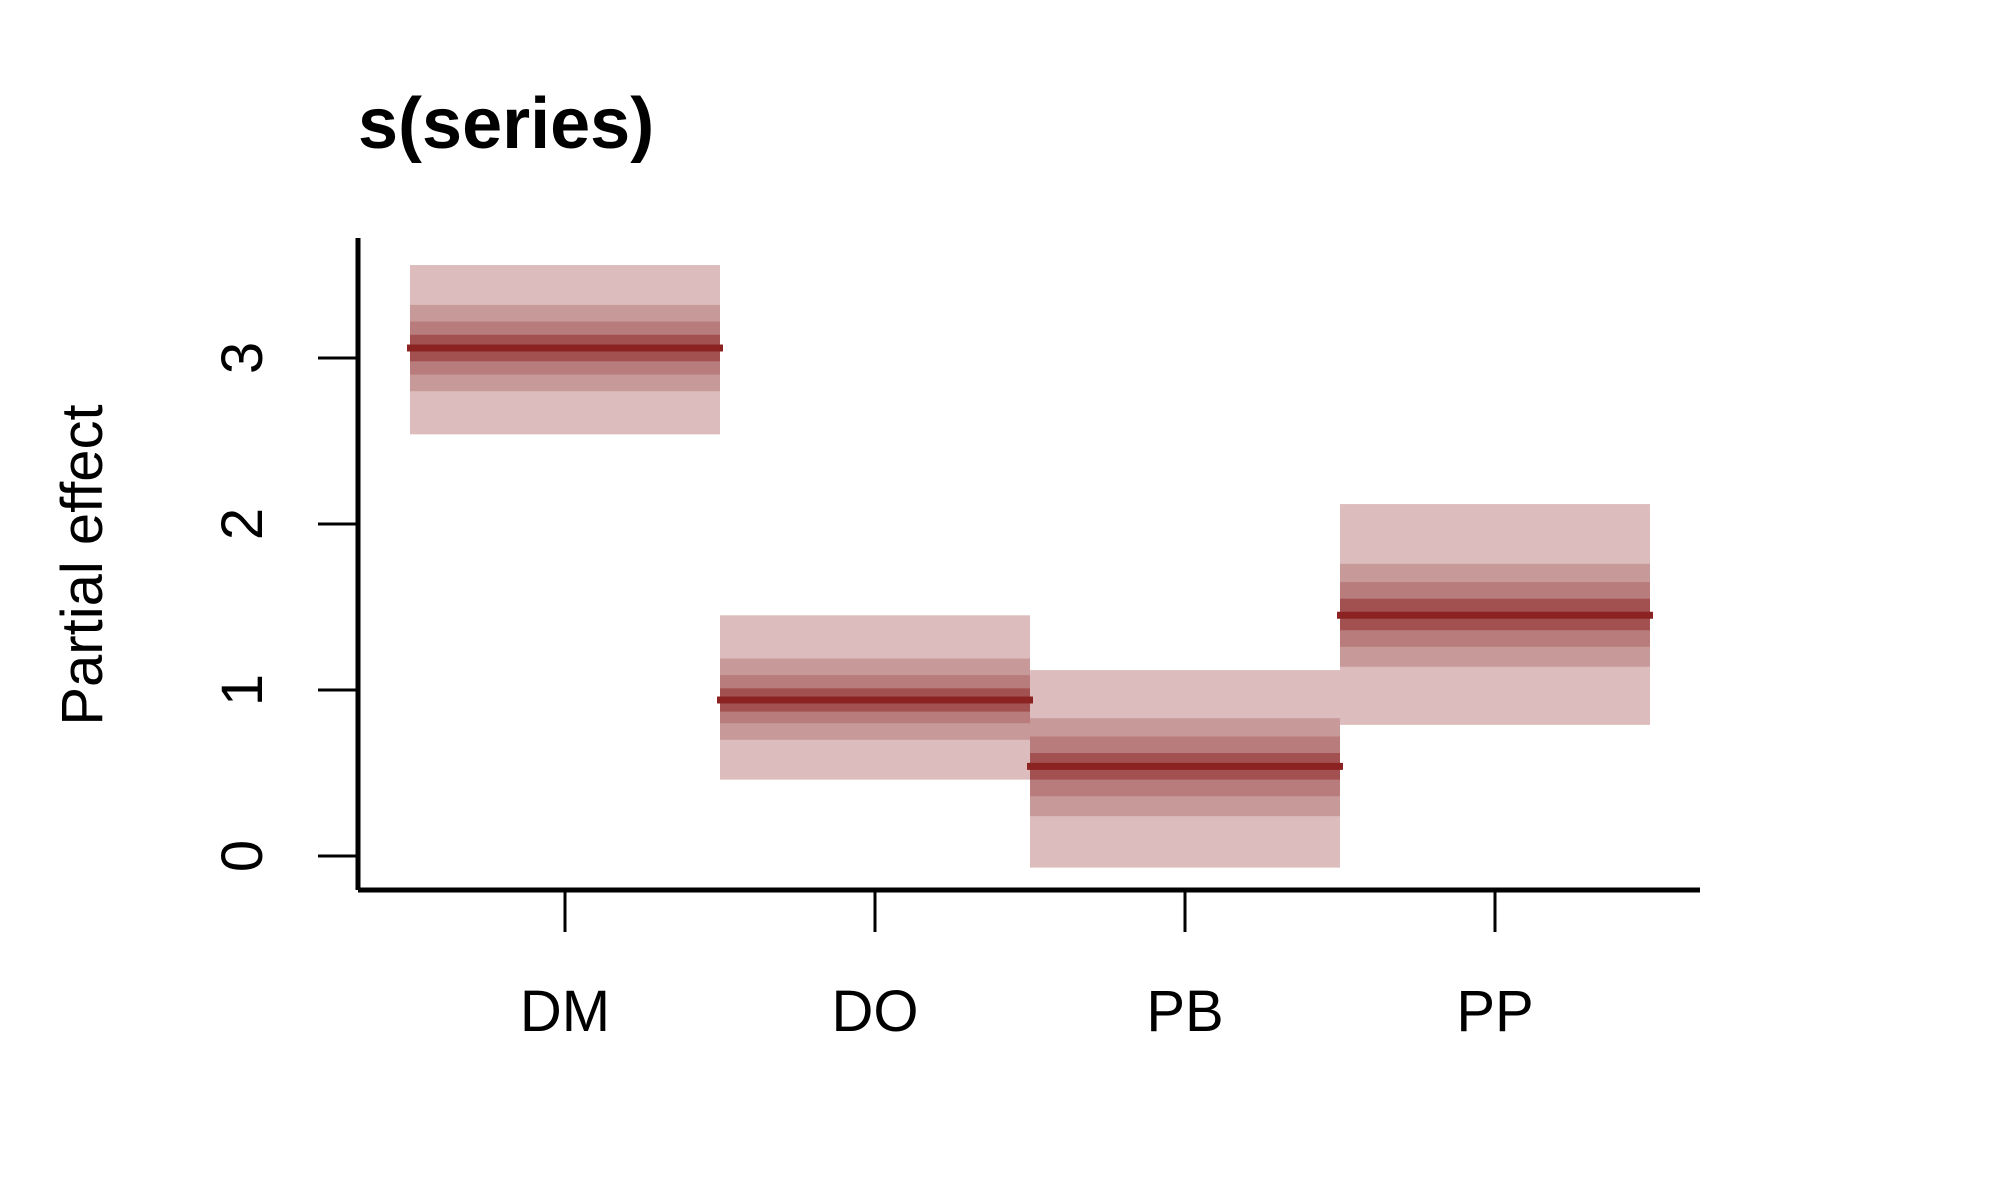  What do you see at coordinates (565, 1011) in the screenshot?
I see `x-tick-label-dm: DM` at bounding box center [565, 1011].